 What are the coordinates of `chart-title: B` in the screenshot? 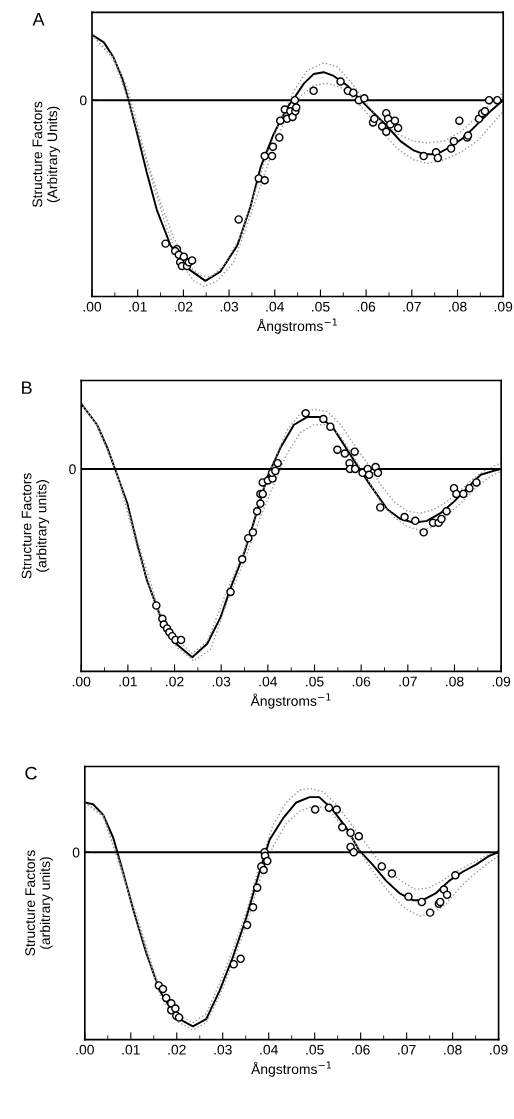 It's located at (27, 387).